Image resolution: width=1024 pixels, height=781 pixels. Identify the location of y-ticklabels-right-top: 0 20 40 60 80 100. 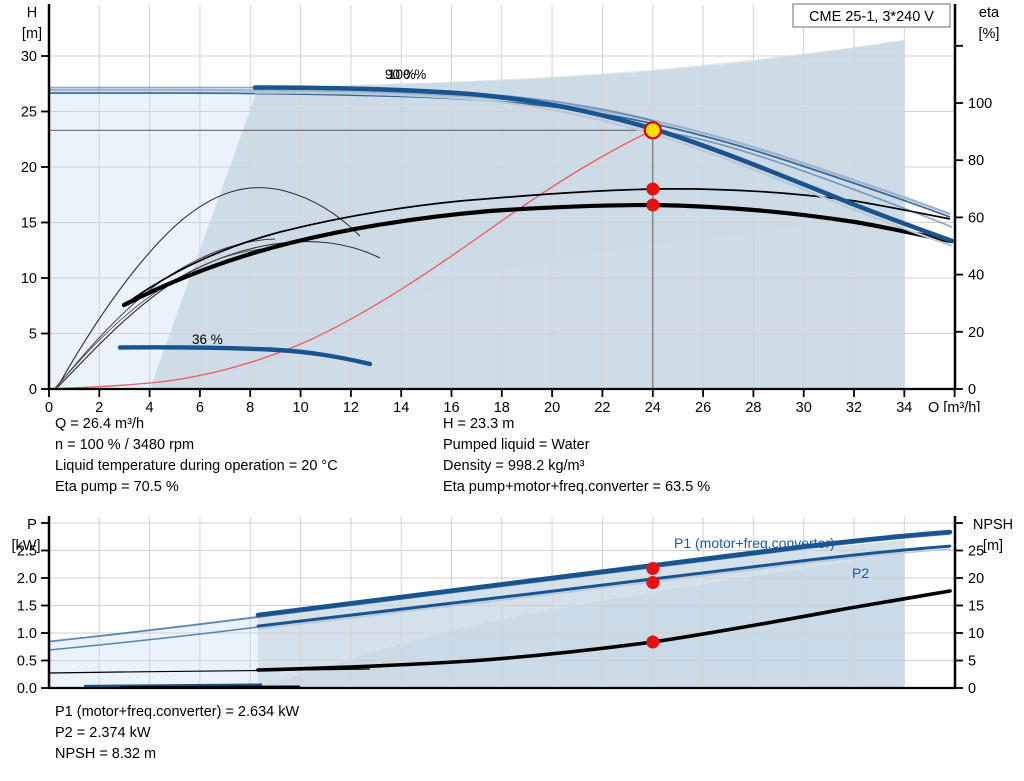
(980, 247).